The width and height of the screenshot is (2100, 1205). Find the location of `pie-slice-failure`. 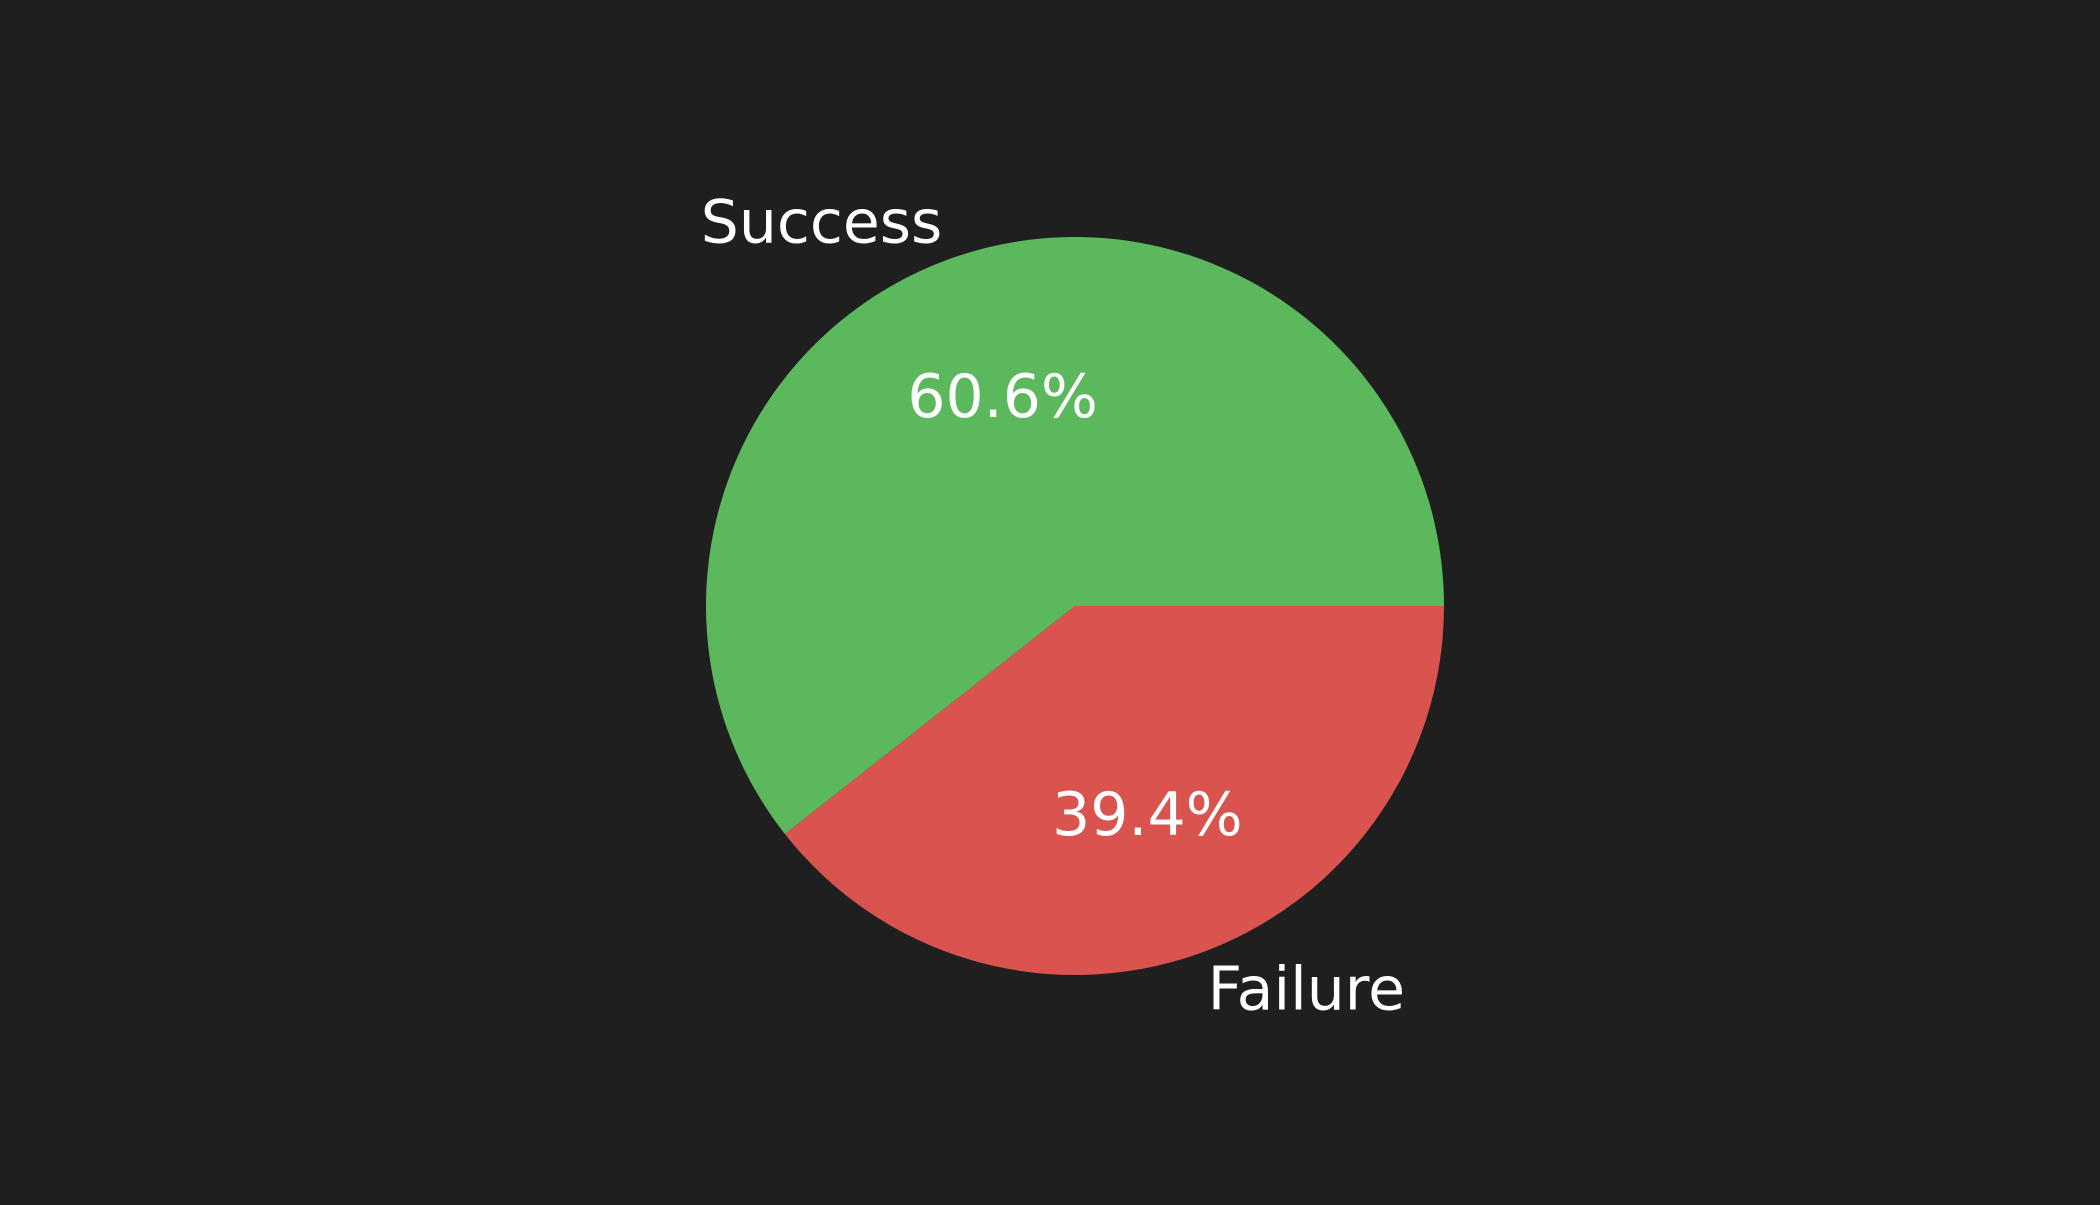

pie-slice-failure is located at coordinates (1114, 791).